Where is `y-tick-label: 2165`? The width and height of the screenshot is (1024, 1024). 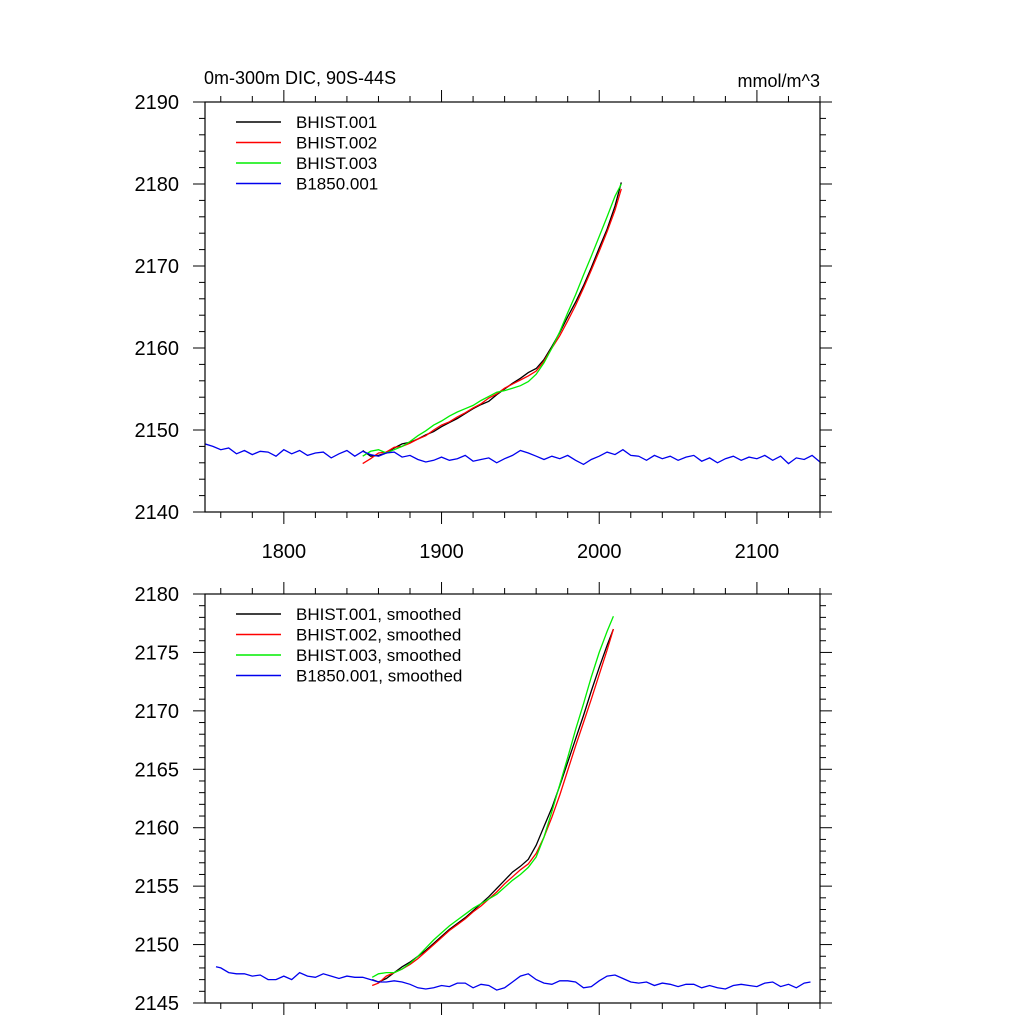
y-tick-label: 2165 is located at coordinates (157, 770).